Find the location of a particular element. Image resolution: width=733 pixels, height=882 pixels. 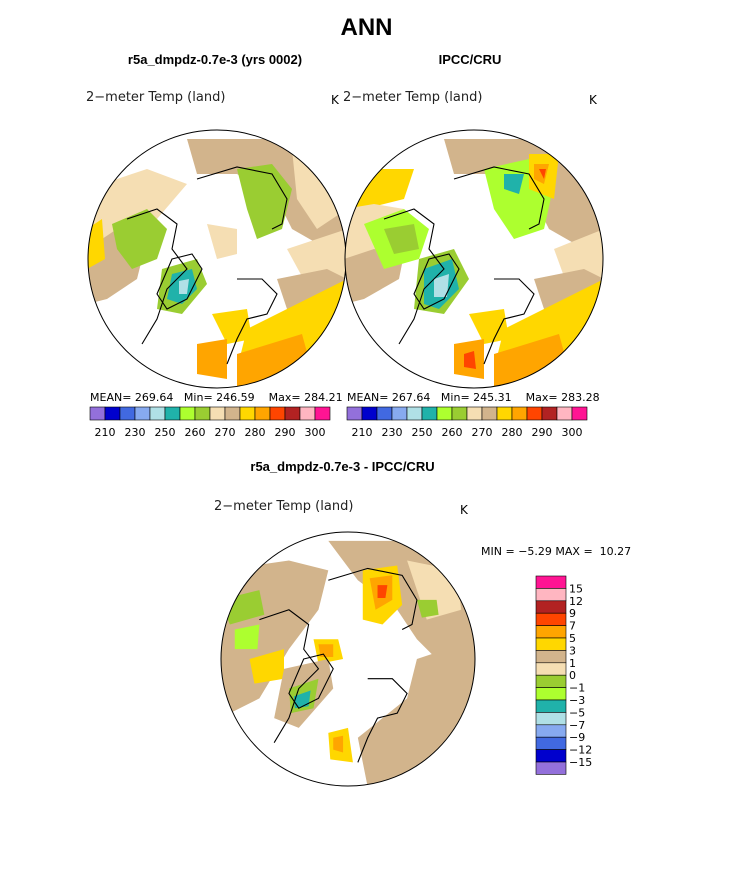

panel2-stats: MEAN= 267.64 Min= 245.31 Max= 283.28 is located at coordinates (473, 397).